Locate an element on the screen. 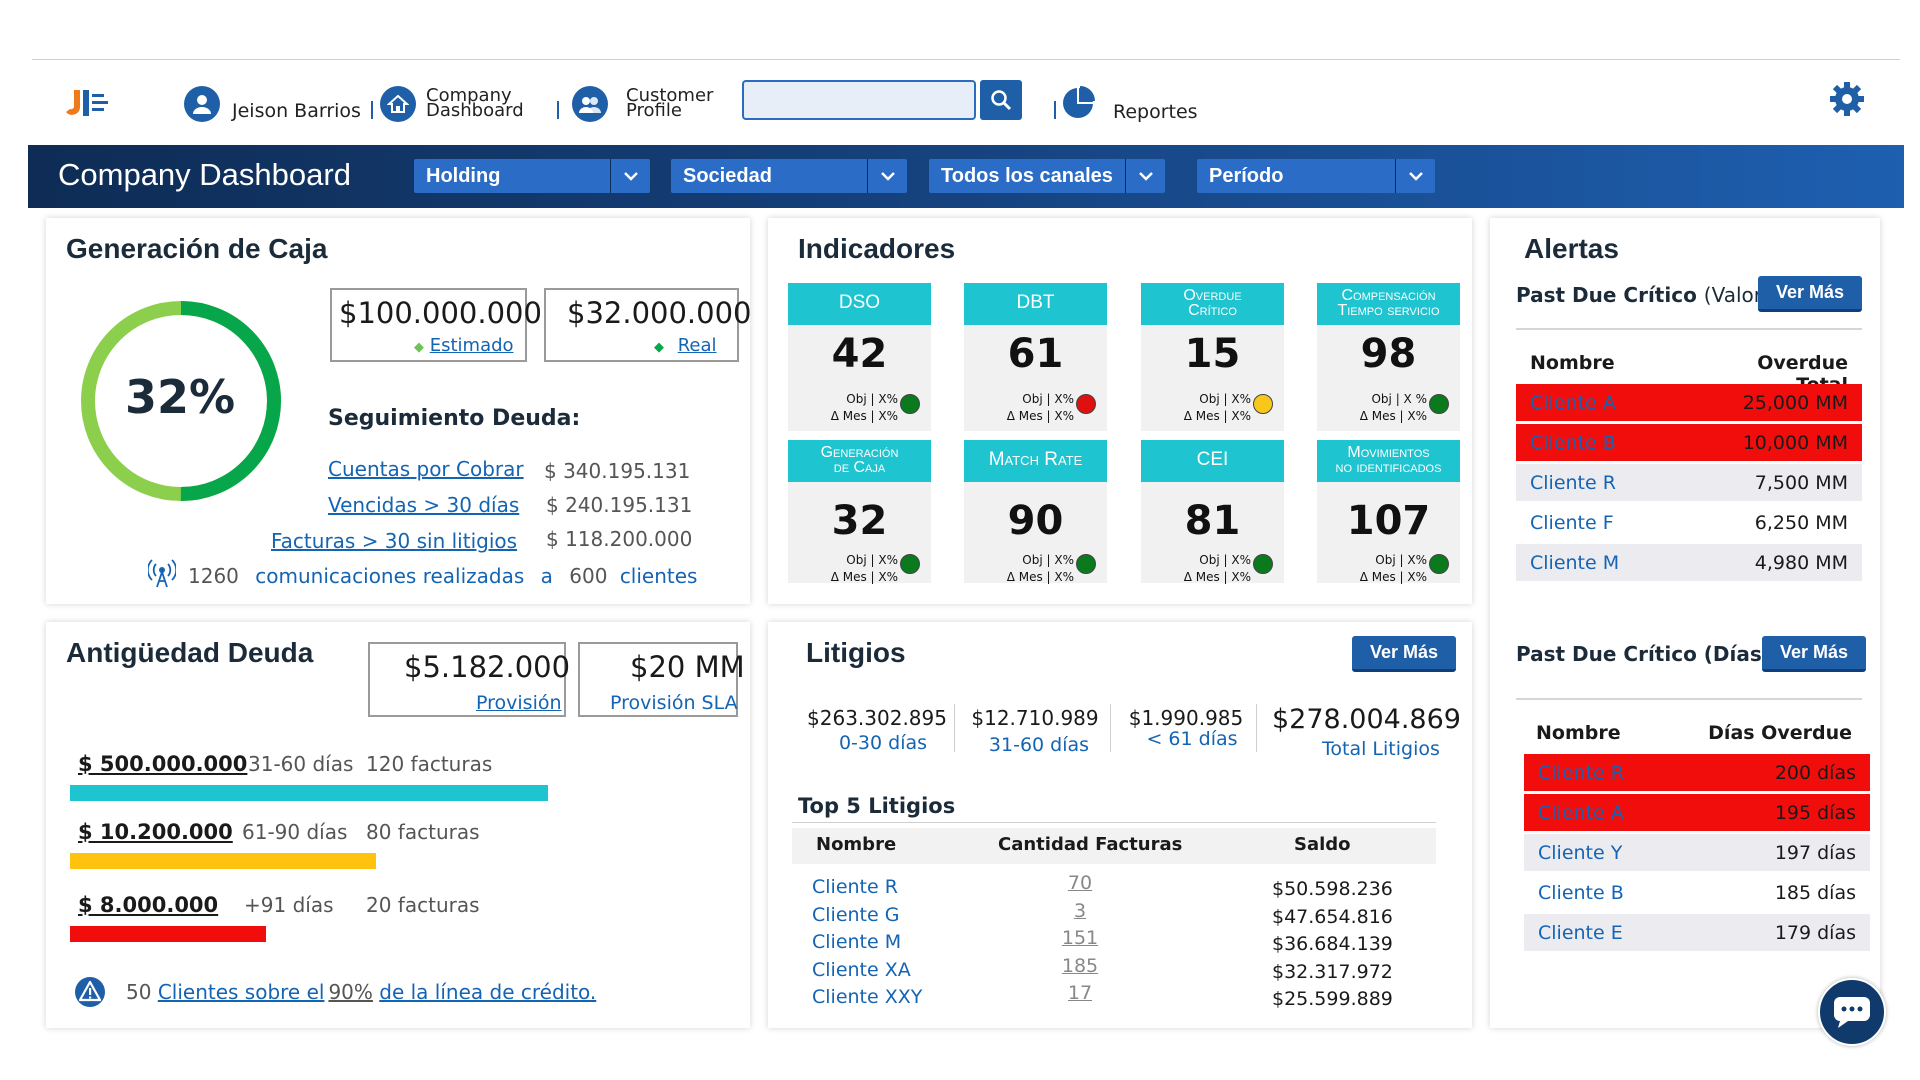 The width and height of the screenshot is (1920, 1080). litigio-total-label: Total Litigios is located at coordinates (1381, 749).